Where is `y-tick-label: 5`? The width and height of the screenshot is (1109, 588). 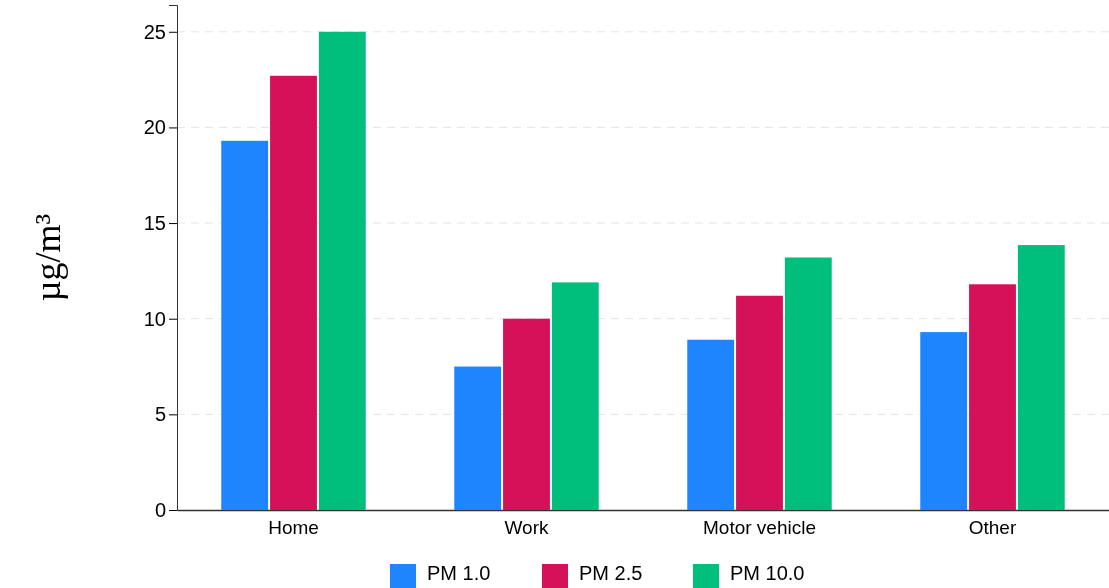 y-tick-label: 5 is located at coordinates (160, 414).